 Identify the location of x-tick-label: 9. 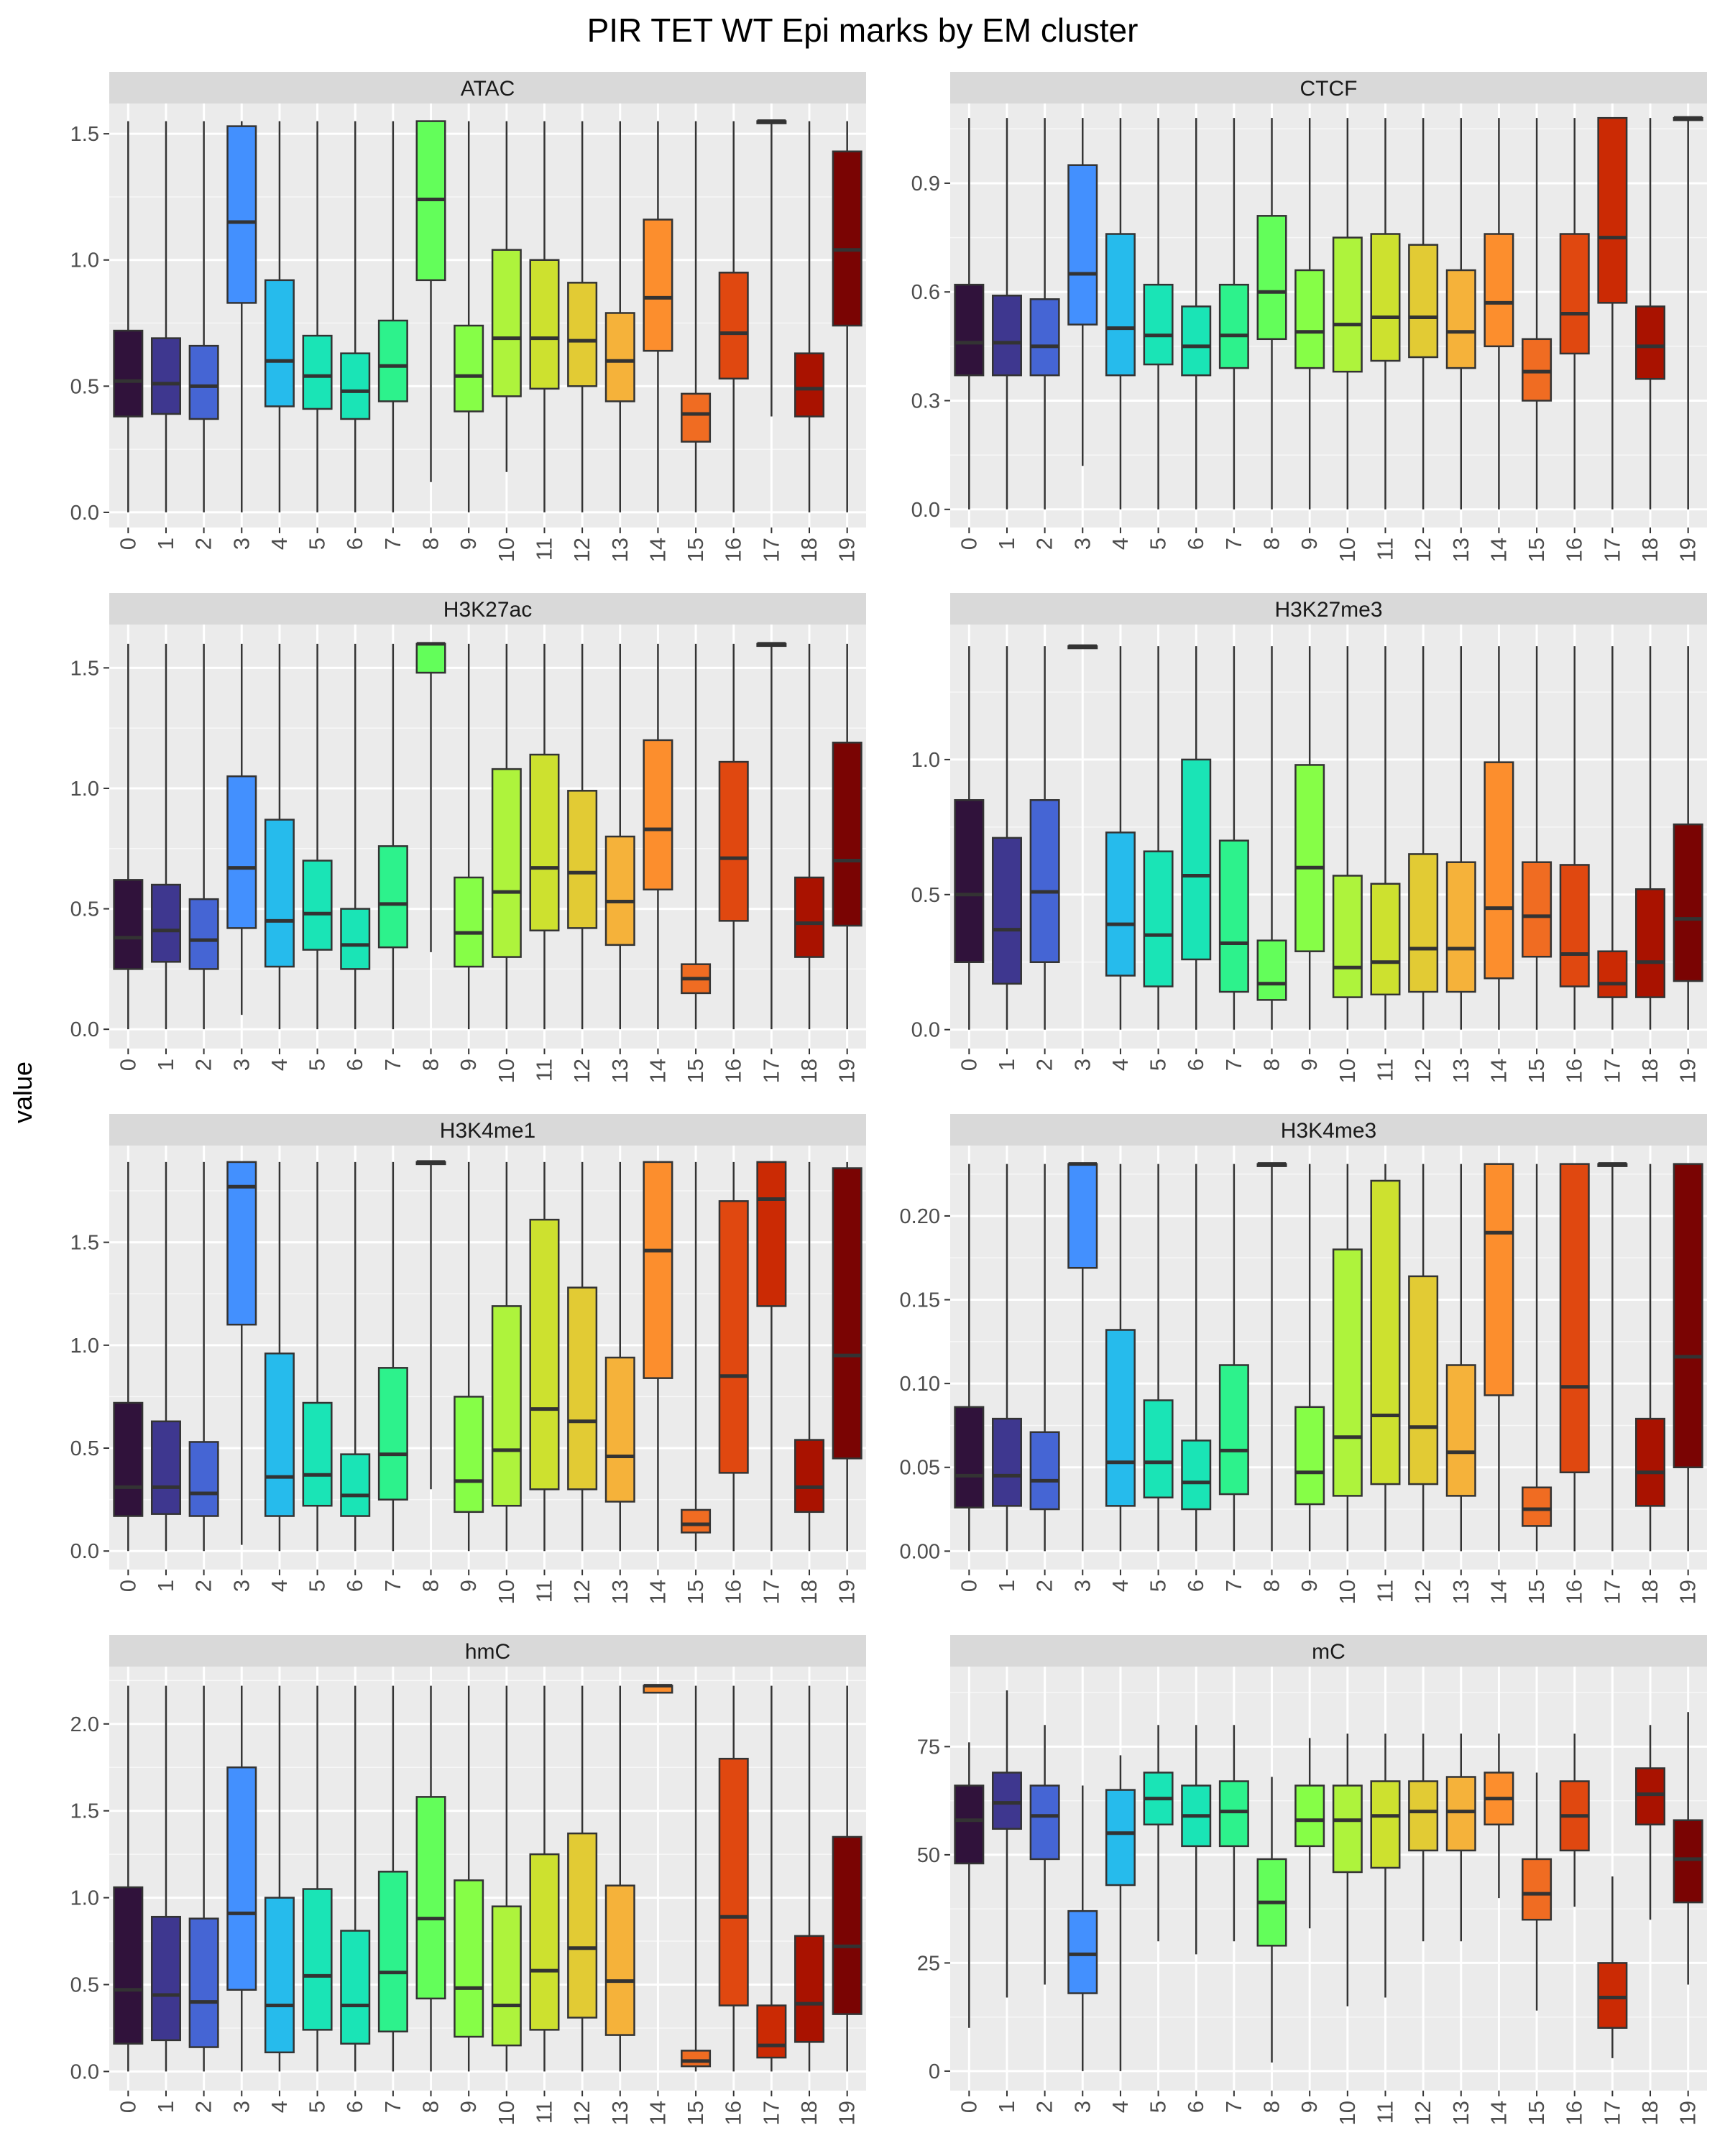
(1309, 2107).